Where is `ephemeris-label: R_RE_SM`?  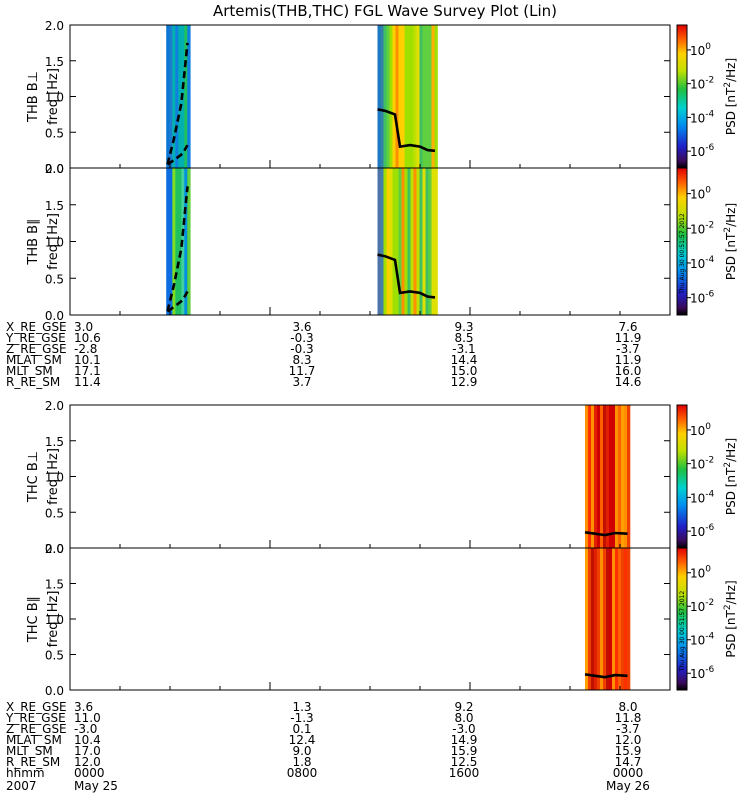 ephemeris-label: R_RE_SM is located at coordinates (33, 762).